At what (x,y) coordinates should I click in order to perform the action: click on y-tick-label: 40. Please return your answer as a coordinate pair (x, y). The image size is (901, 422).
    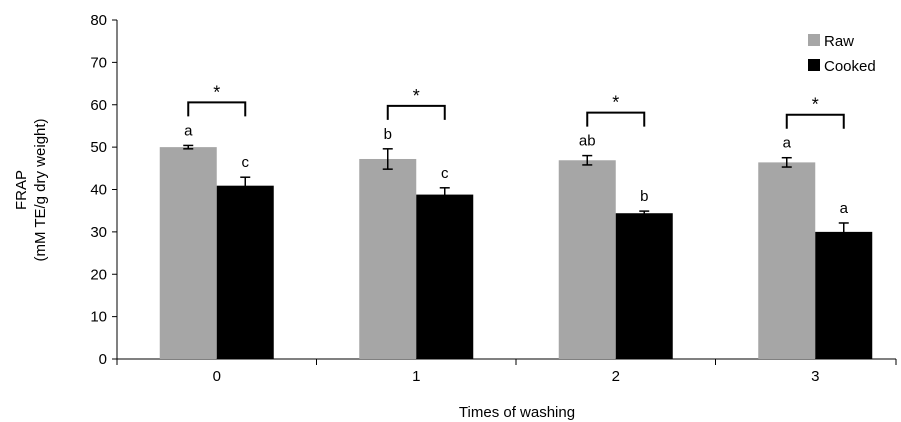
    Looking at the image, I should click on (98, 190).